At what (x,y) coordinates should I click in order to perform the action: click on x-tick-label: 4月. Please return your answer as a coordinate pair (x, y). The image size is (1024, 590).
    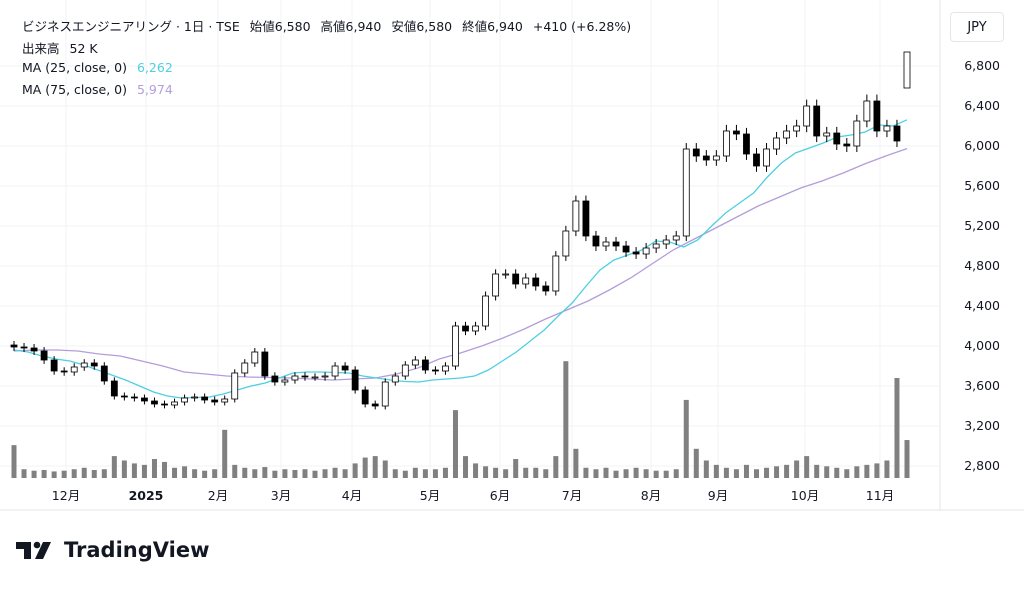
    Looking at the image, I should click on (352, 495).